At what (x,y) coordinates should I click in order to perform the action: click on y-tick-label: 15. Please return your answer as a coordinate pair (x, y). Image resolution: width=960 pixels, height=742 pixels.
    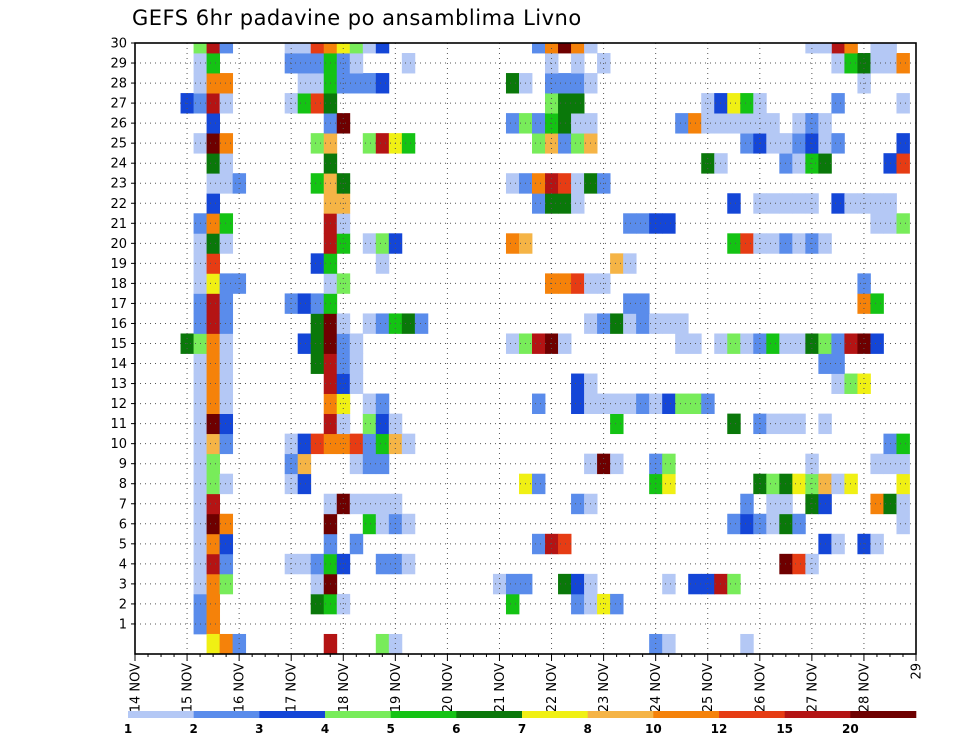
    Looking at the image, I should click on (118, 344).